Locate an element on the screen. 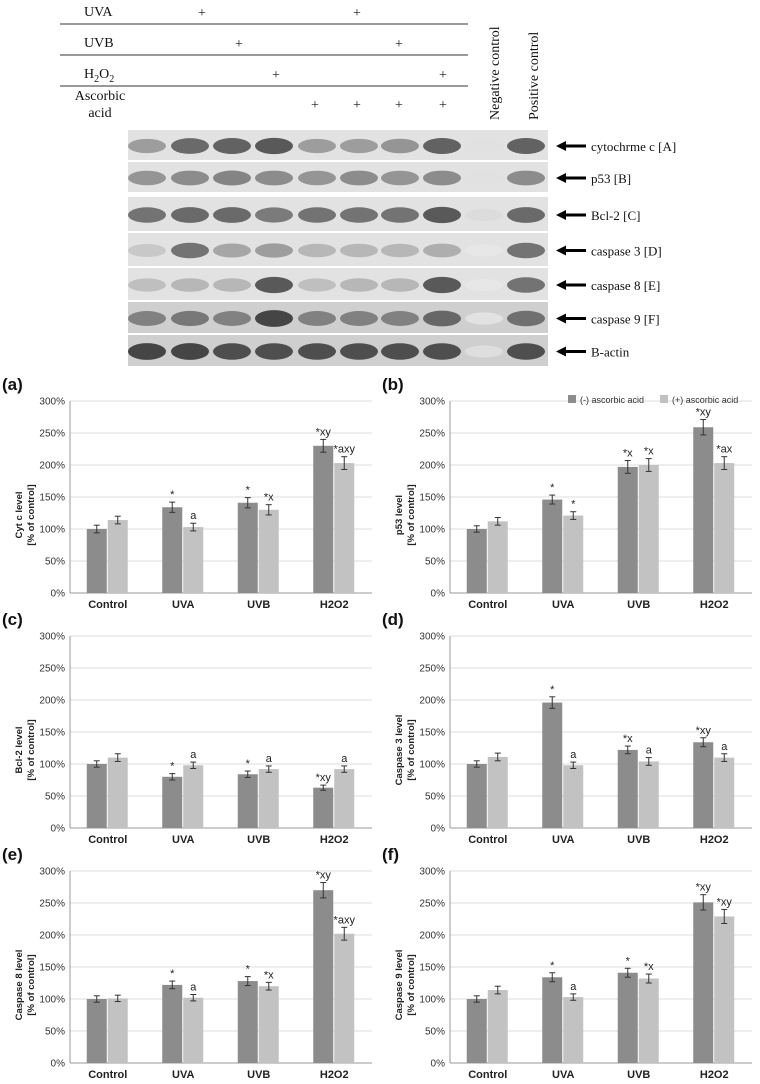  y-axis-label: p53 level [% of control] is located at coordinates (406, 515).